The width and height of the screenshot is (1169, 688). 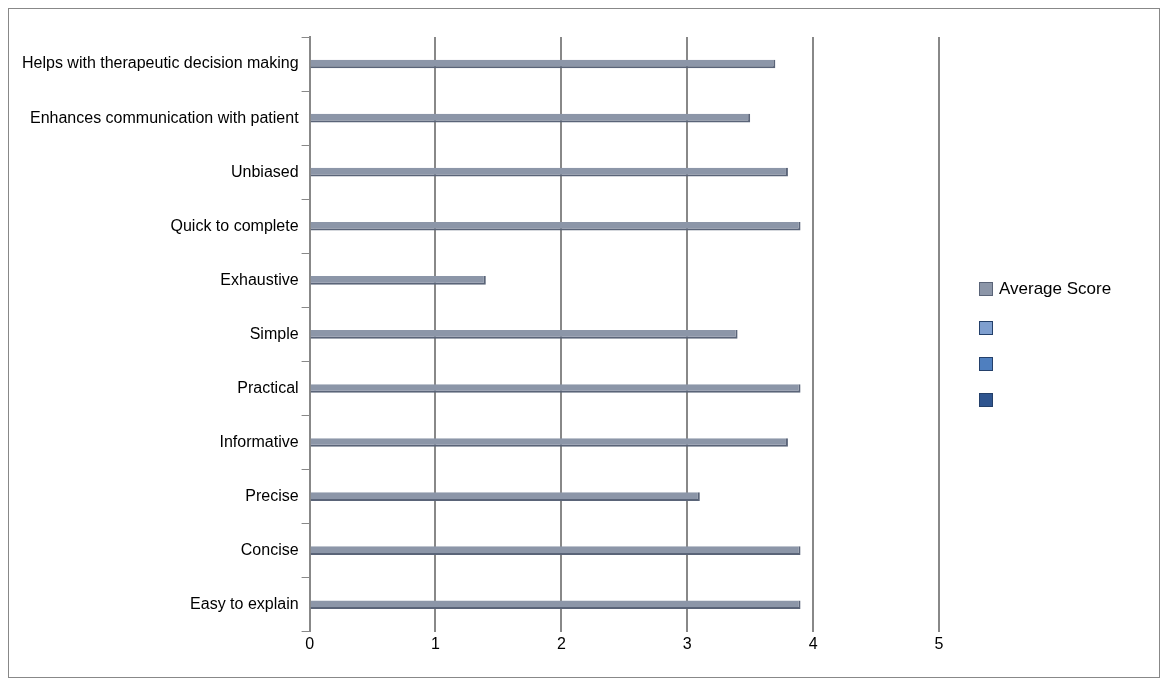 What do you see at coordinates (939, 643) in the screenshot?
I see `x-tick-label: 5` at bounding box center [939, 643].